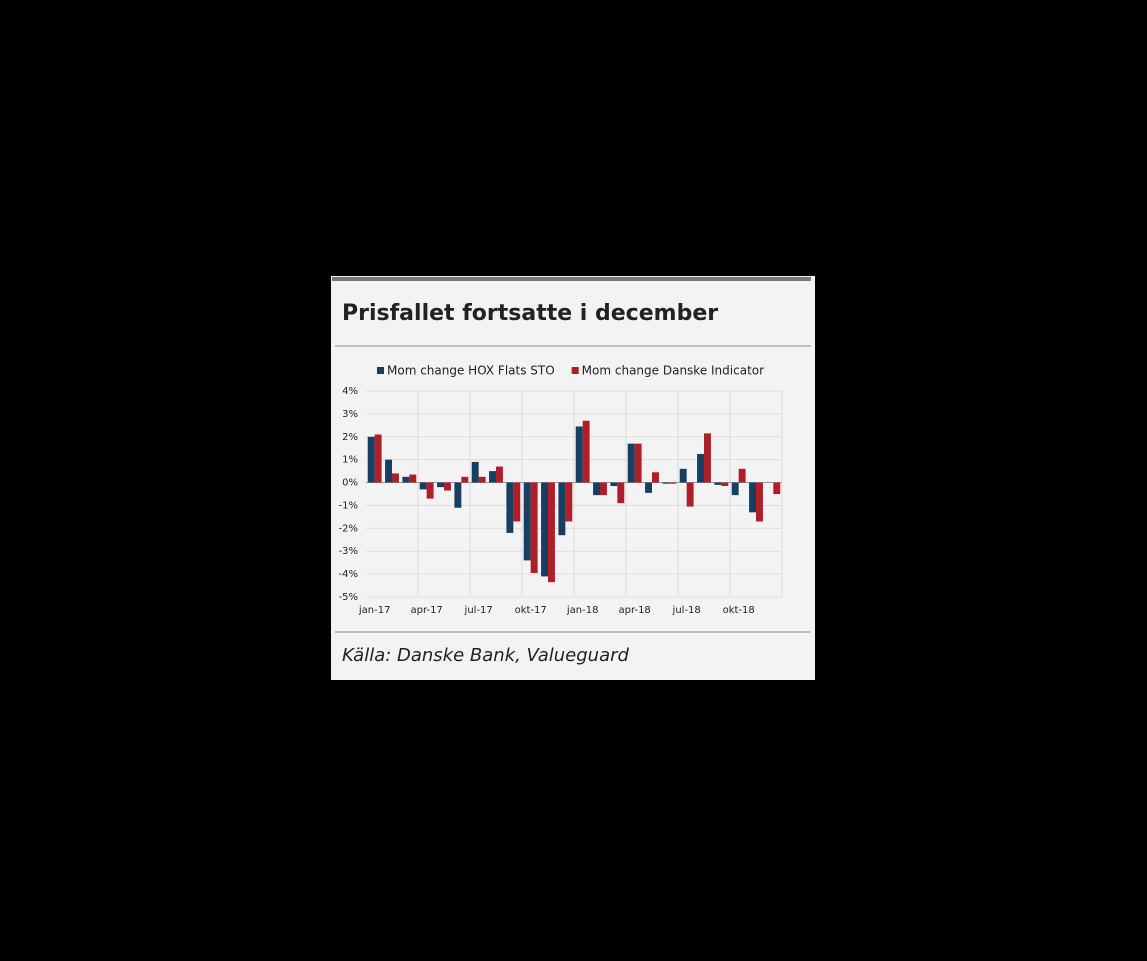  I want to click on x-tick-label: apr-17, so click(427, 610).